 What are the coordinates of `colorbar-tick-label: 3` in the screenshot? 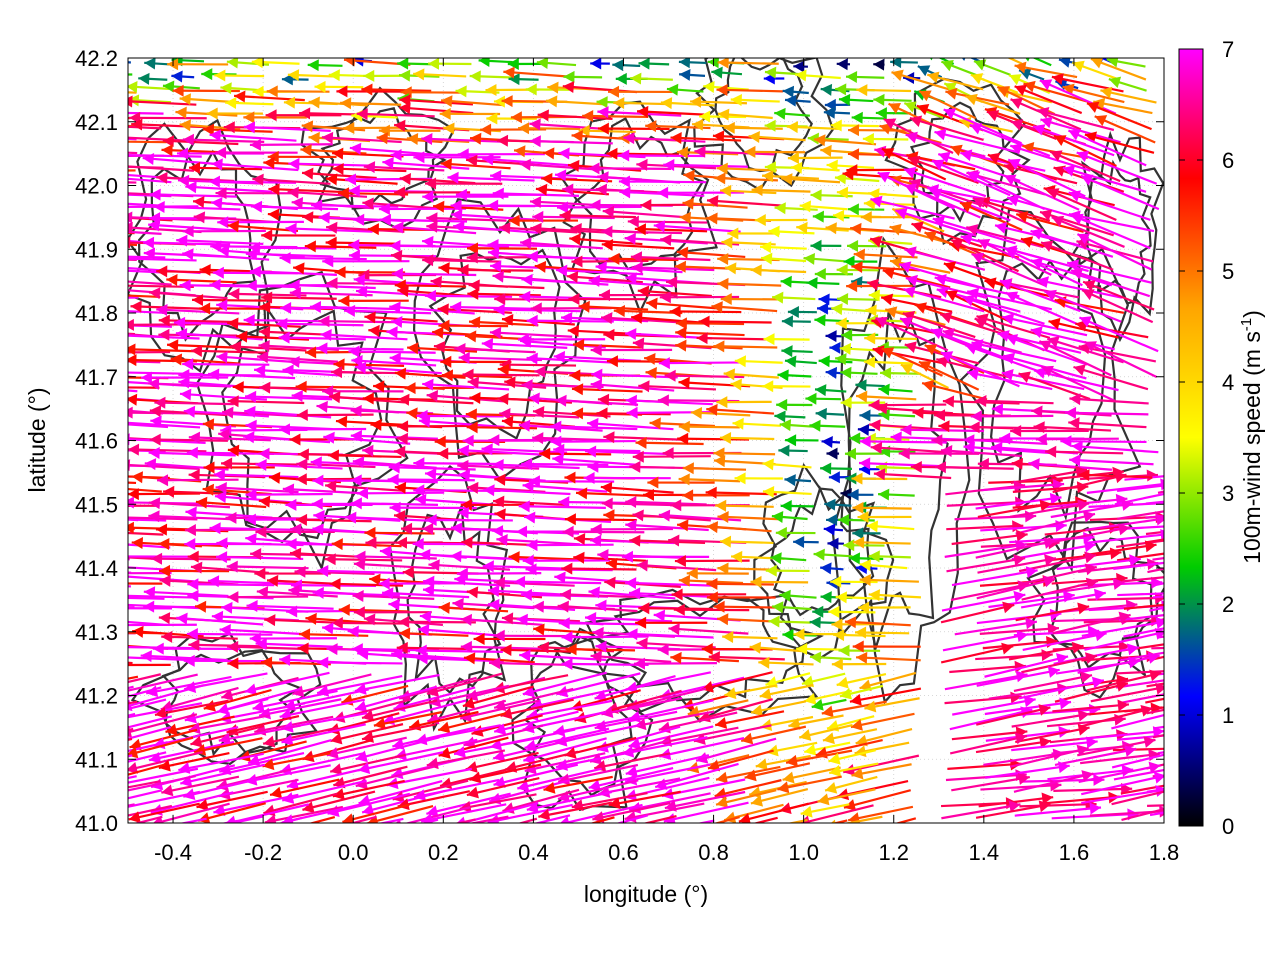 It's located at (1228, 493).